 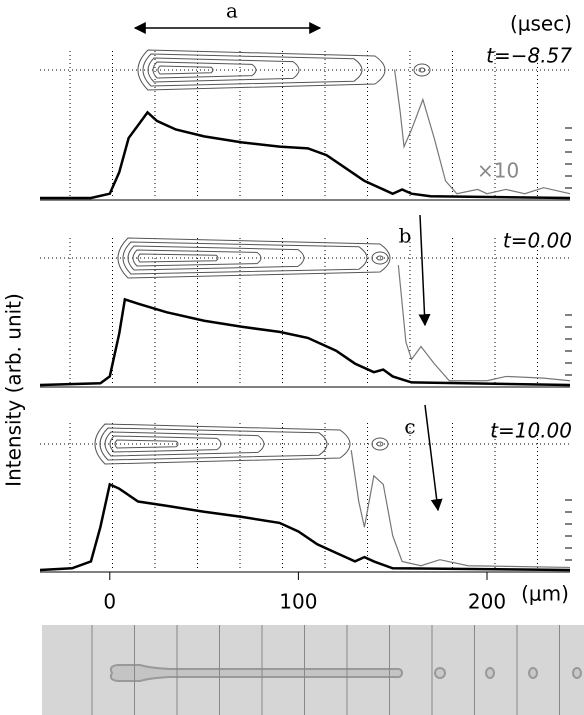 I want to click on unit-label: (μsec), so click(x=541, y=24).